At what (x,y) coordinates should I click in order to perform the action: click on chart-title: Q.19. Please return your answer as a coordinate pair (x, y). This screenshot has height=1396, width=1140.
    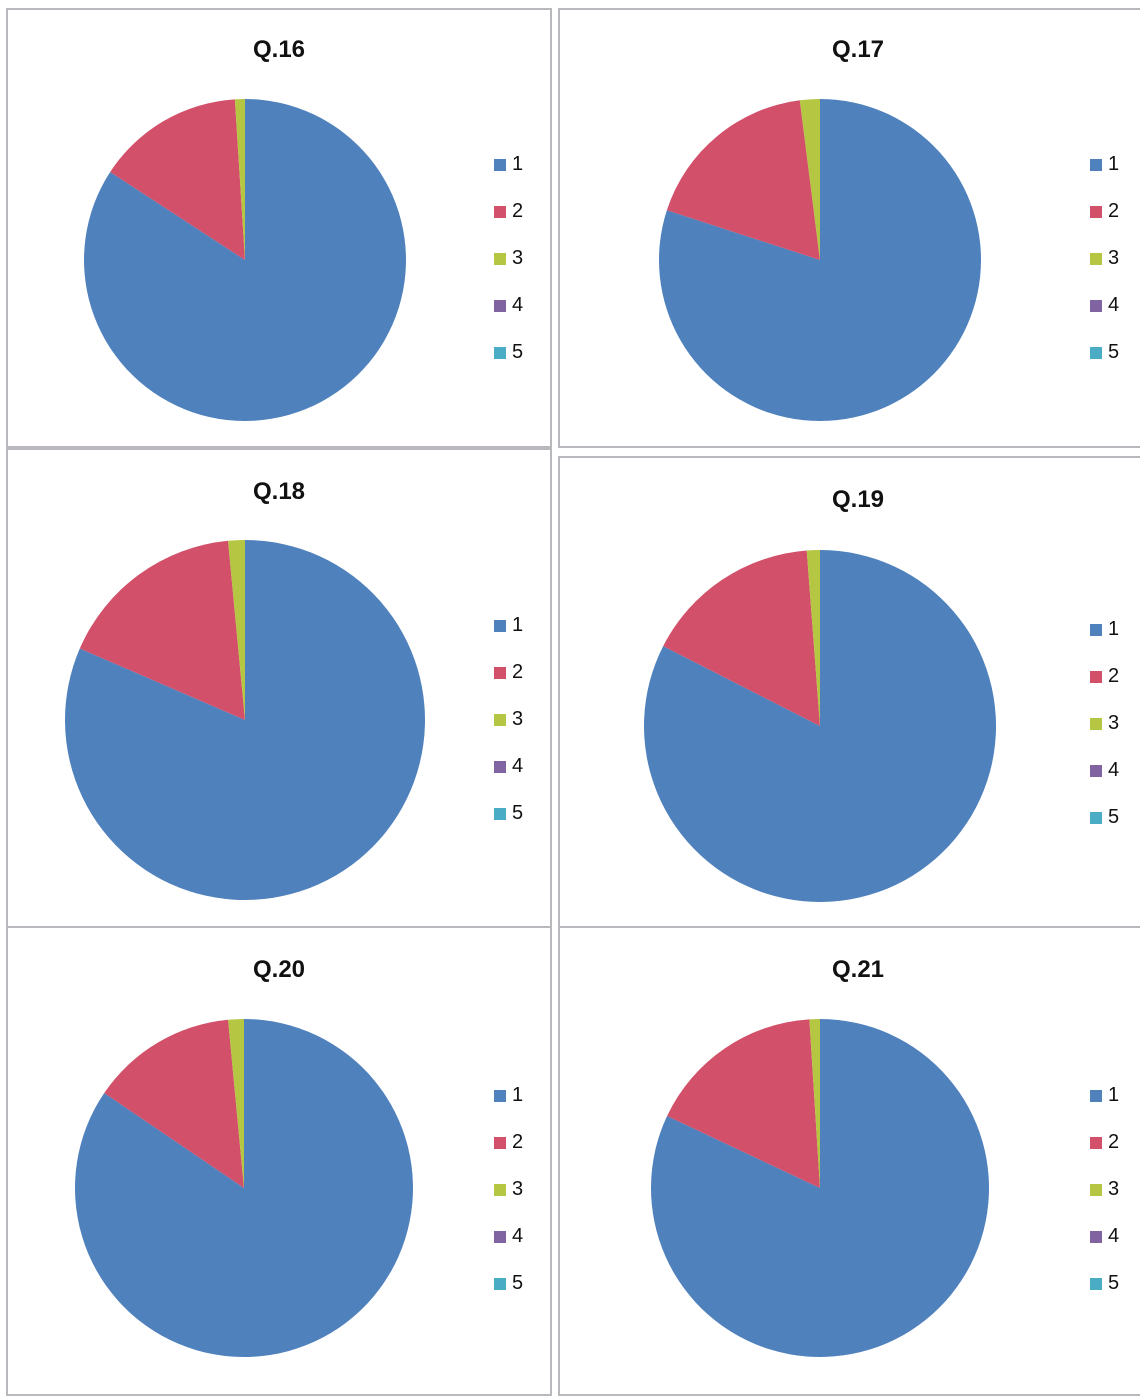
    Looking at the image, I should click on (858, 499).